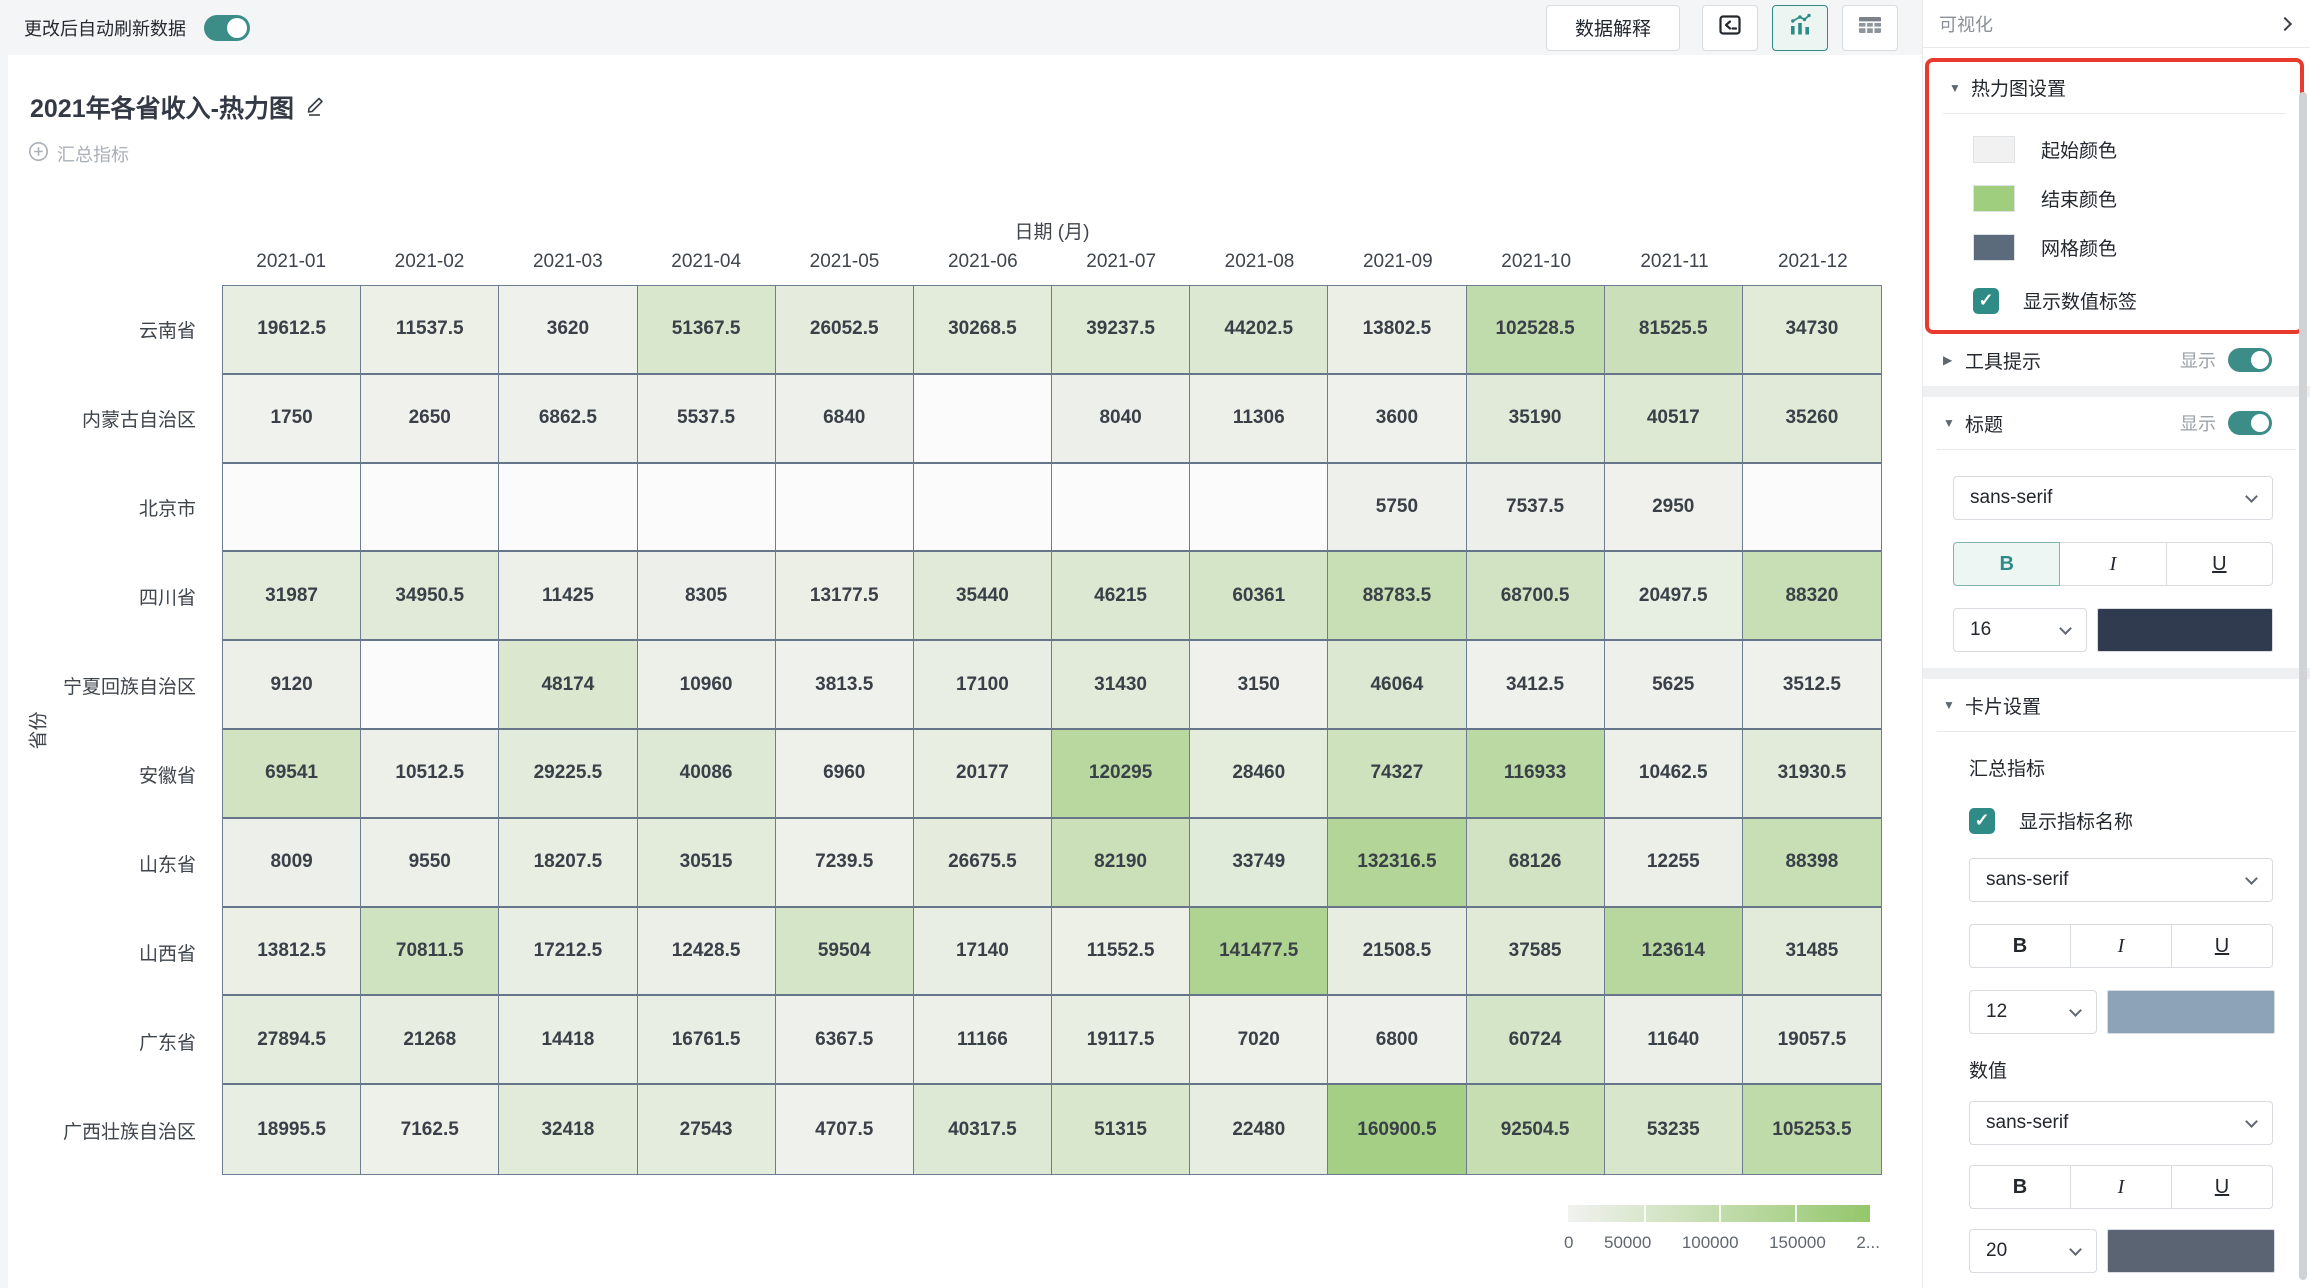 The height and width of the screenshot is (1288, 2310). I want to click on value-font-color-picker, so click(2191, 1251).